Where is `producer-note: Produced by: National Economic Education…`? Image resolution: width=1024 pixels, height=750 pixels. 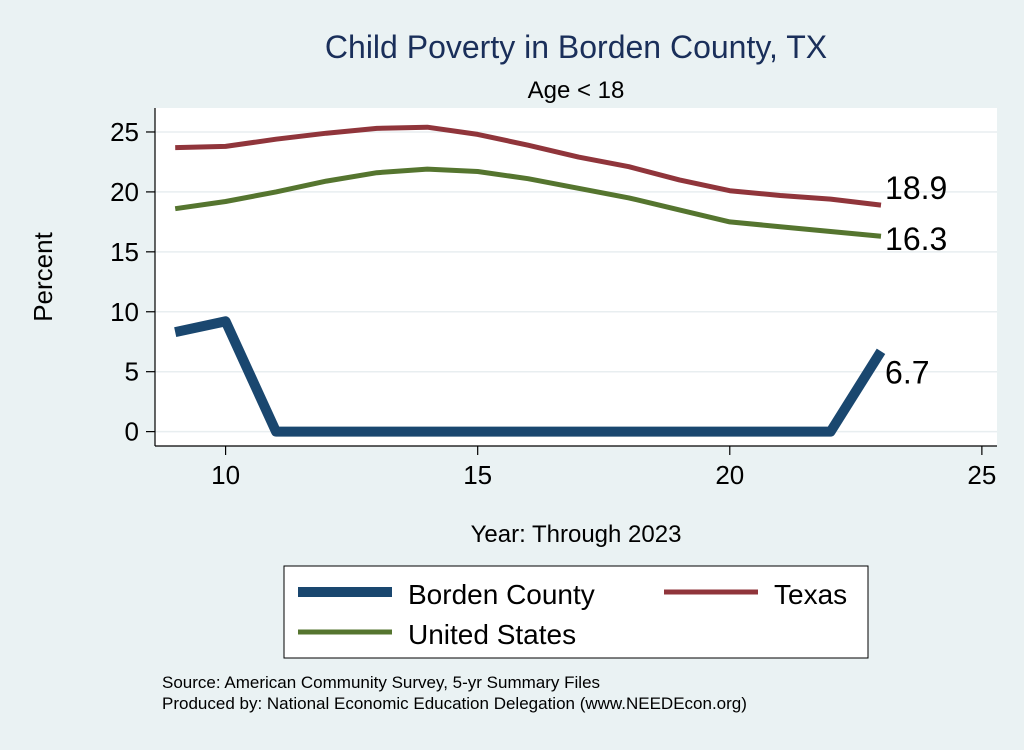 producer-note: Produced by: National Economic Education… is located at coordinates (454, 703).